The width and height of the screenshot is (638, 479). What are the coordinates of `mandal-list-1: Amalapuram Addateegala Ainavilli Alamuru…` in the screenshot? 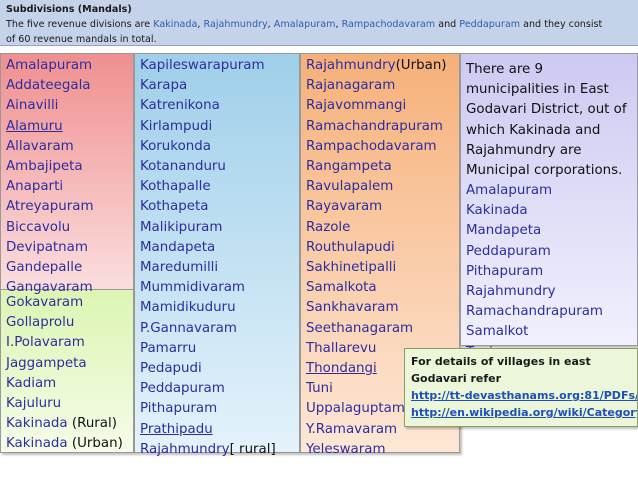 It's located at (50, 177).